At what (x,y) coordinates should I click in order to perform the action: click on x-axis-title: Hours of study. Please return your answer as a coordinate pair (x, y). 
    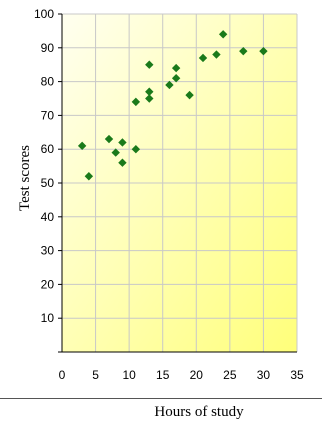
    Looking at the image, I should click on (199, 412).